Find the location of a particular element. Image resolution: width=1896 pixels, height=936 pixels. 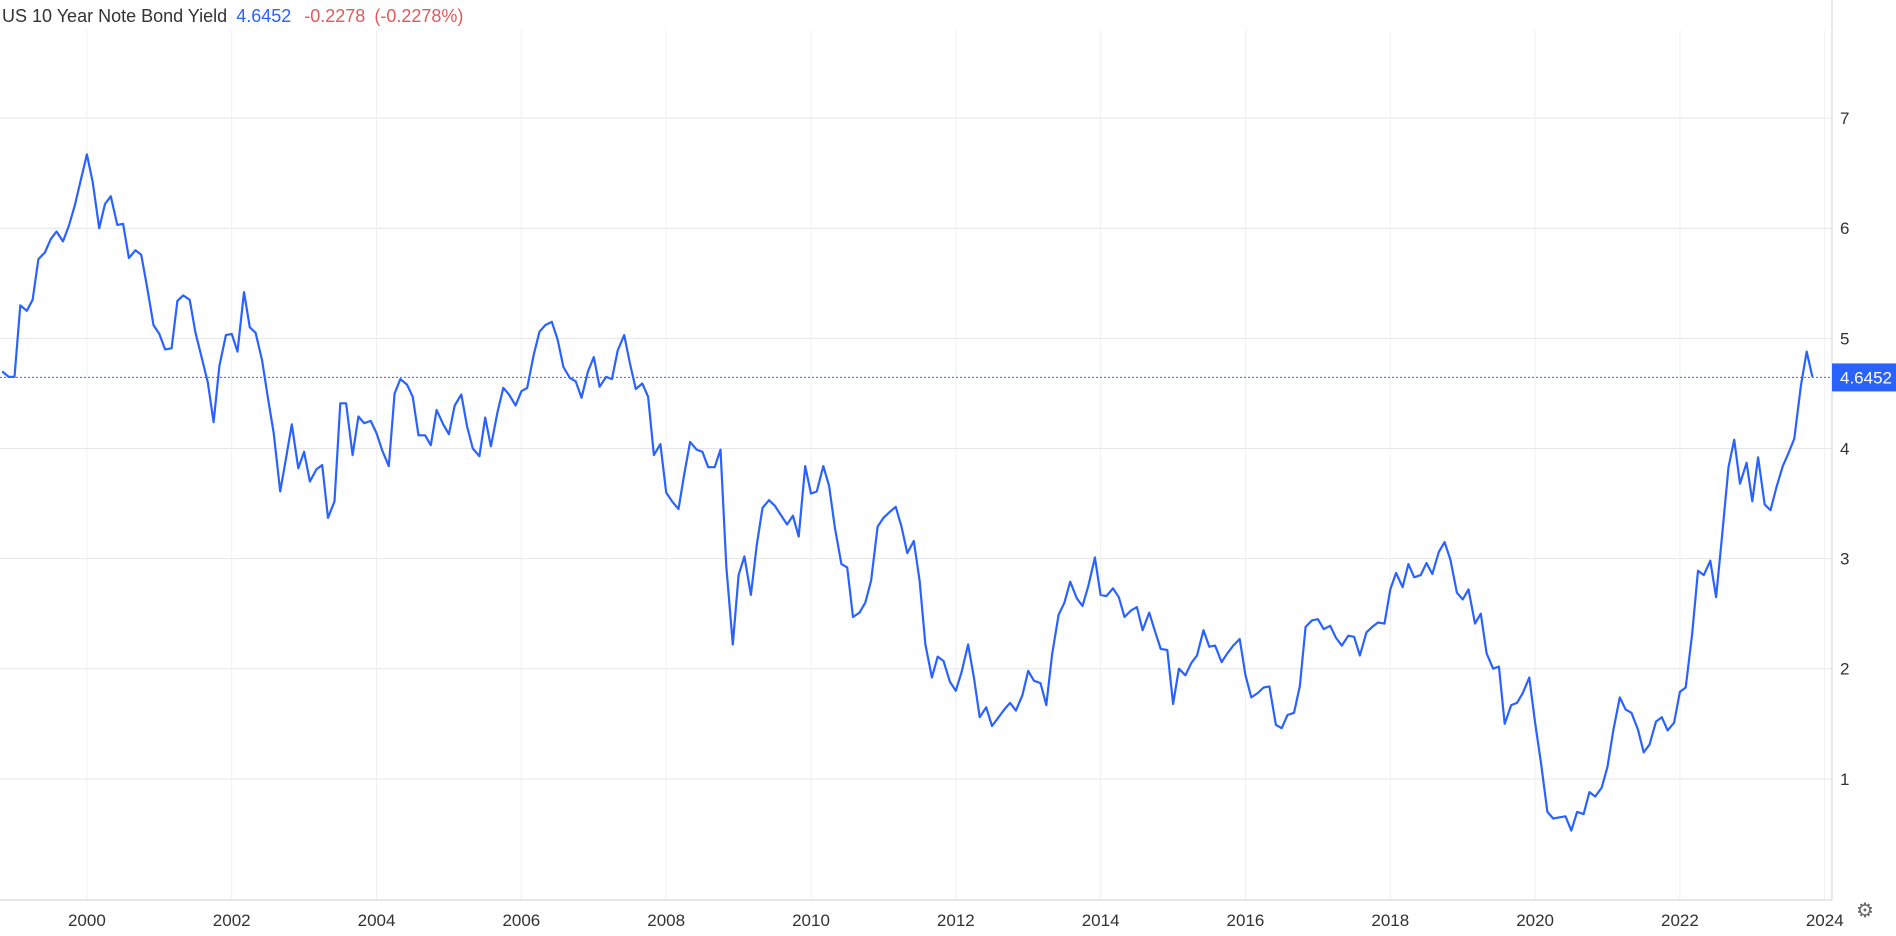

x-tick-label: 2010 is located at coordinates (811, 920).